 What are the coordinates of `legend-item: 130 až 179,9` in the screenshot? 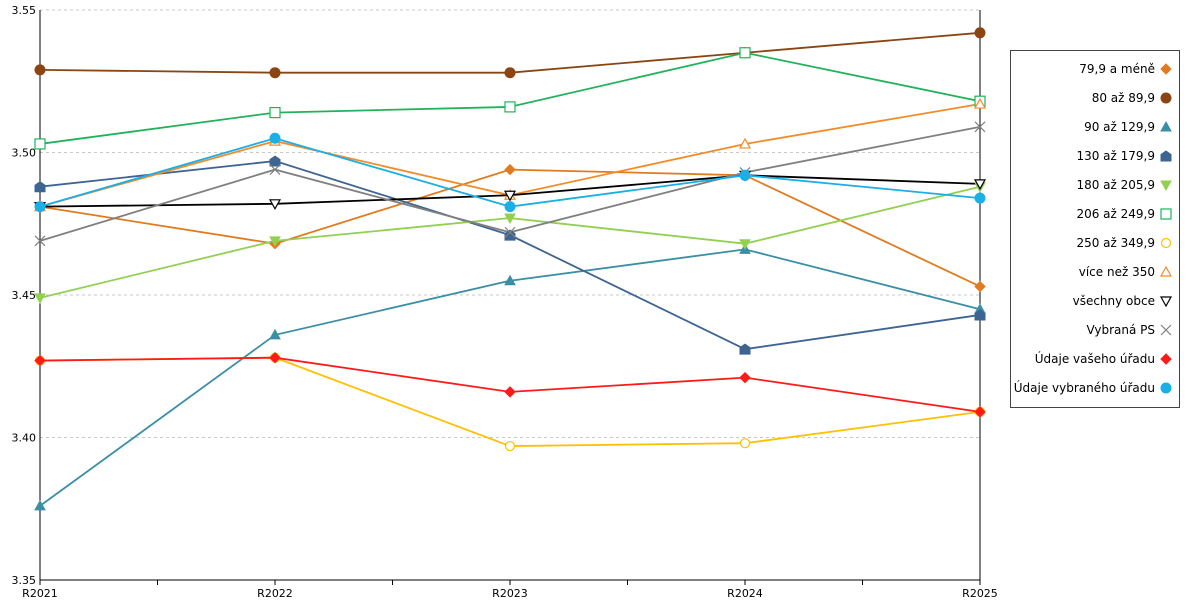 It's located at (1124, 156).